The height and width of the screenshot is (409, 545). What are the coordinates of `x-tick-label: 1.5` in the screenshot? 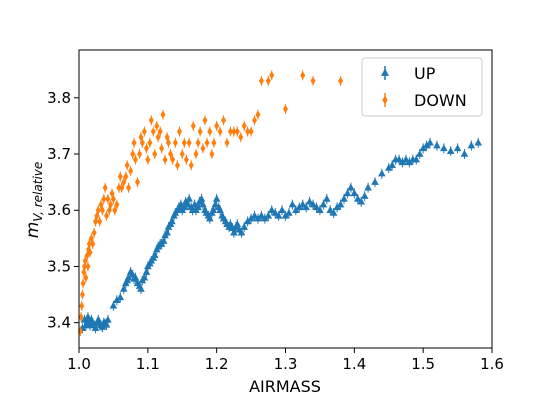 It's located at (423, 364).